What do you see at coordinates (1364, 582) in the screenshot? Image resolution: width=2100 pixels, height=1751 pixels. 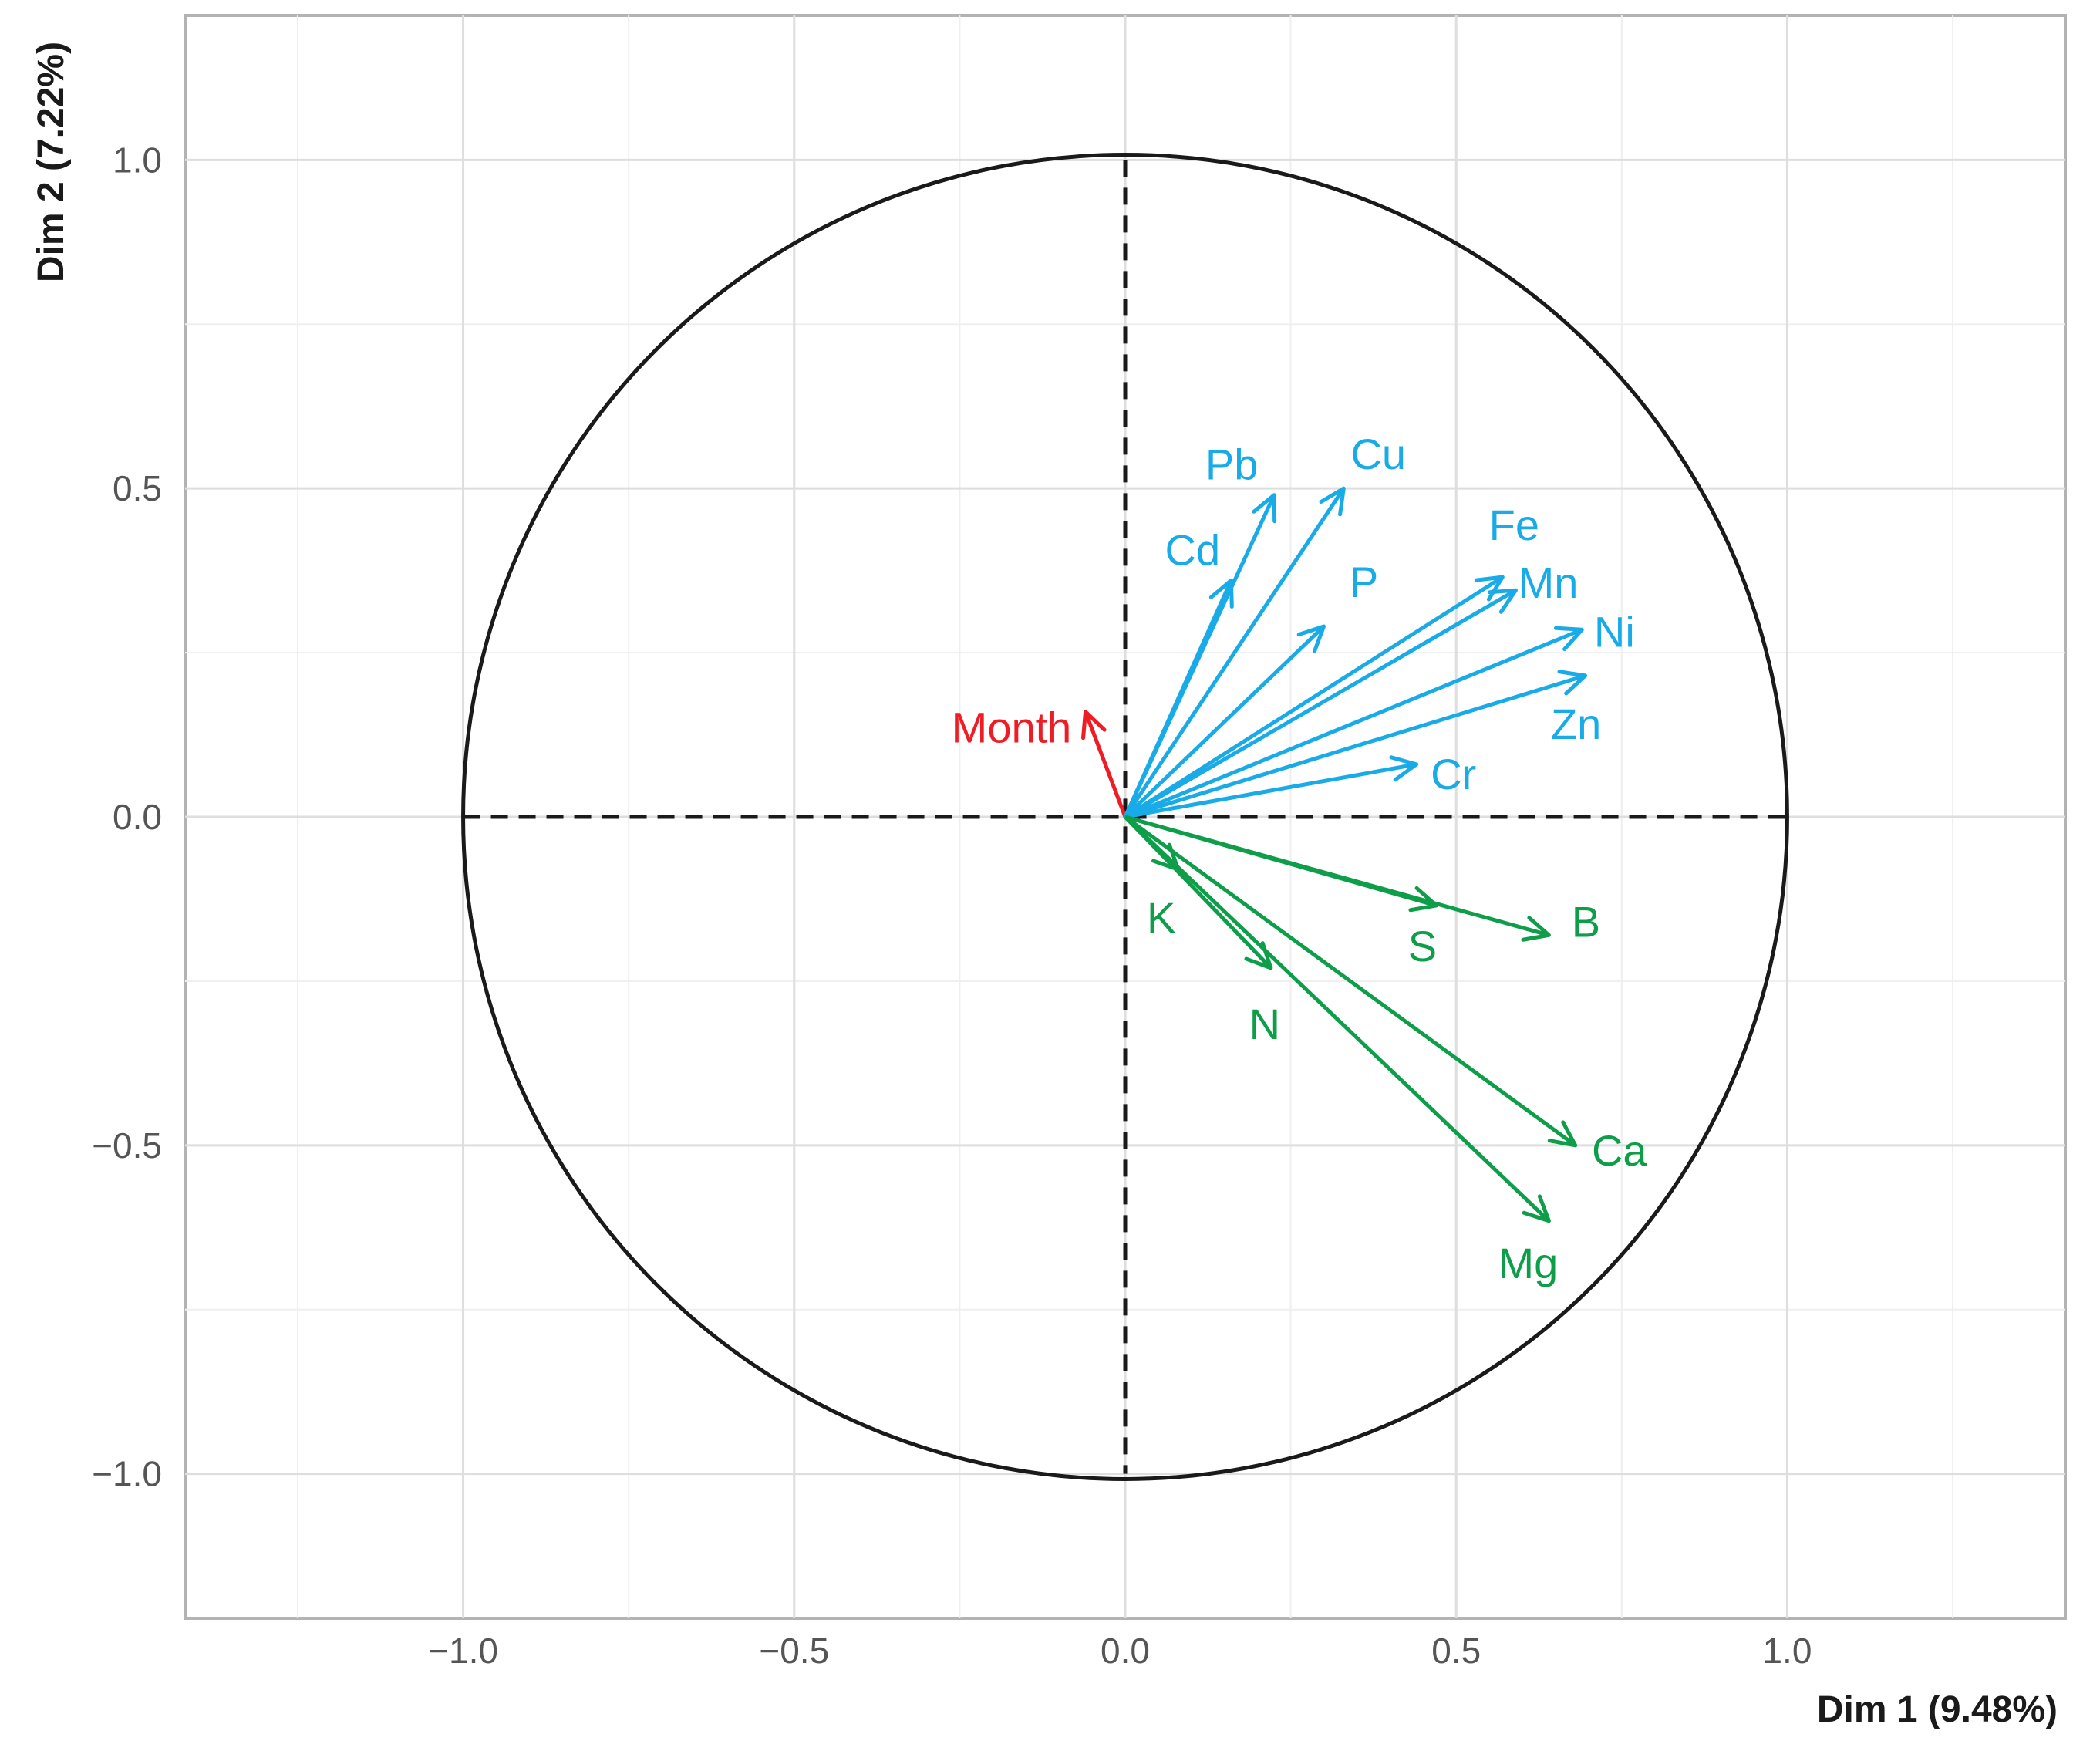 I see `label-p: P` at bounding box center [1364, 582].